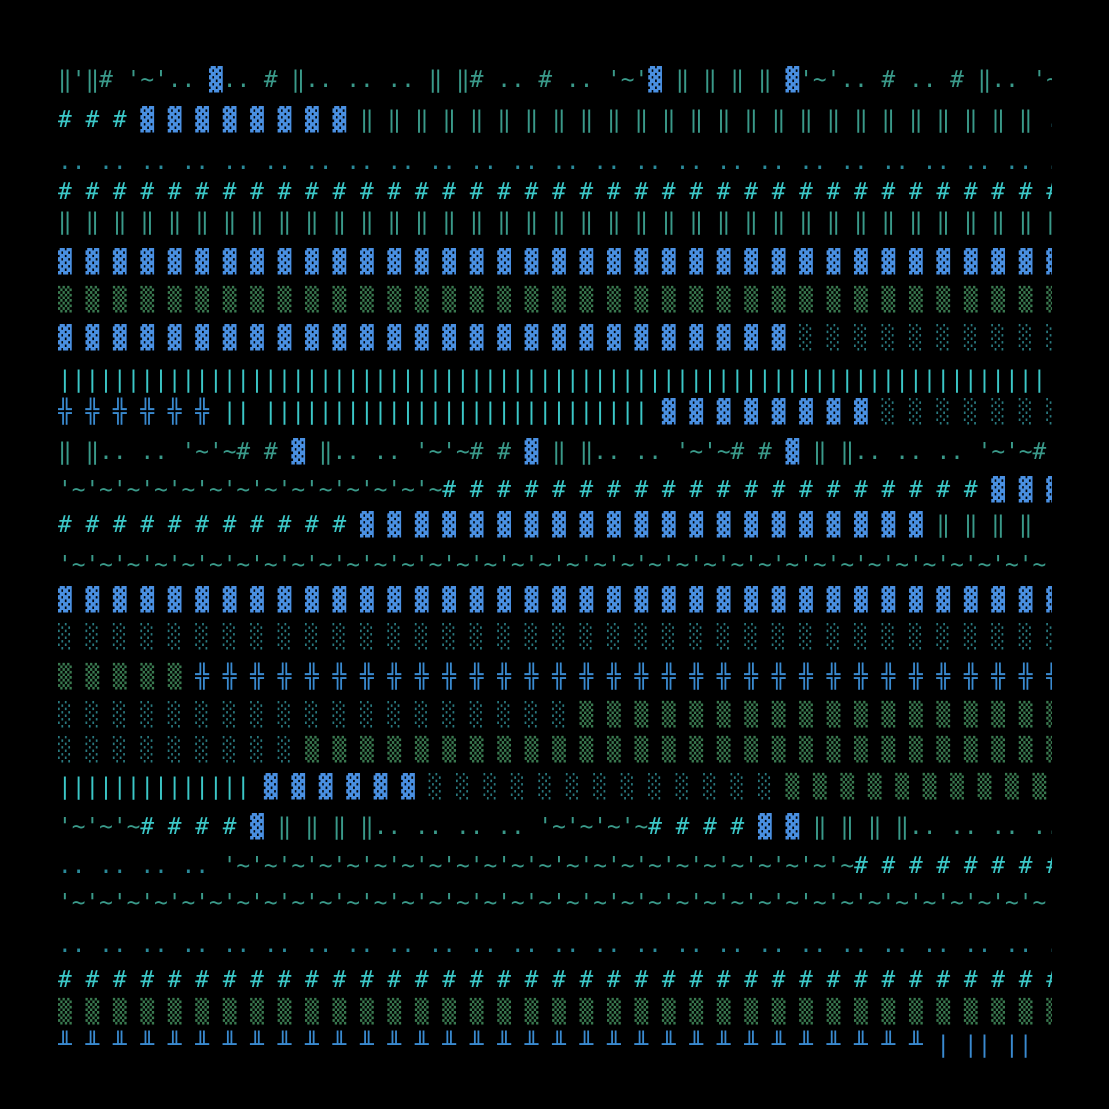 The height and width of the screenshot is (1109, 1109). I want to click on glyph-run: ░ ░ ░ ░ ░ ░ ░ ░ ░ ░, so click(966, 412).